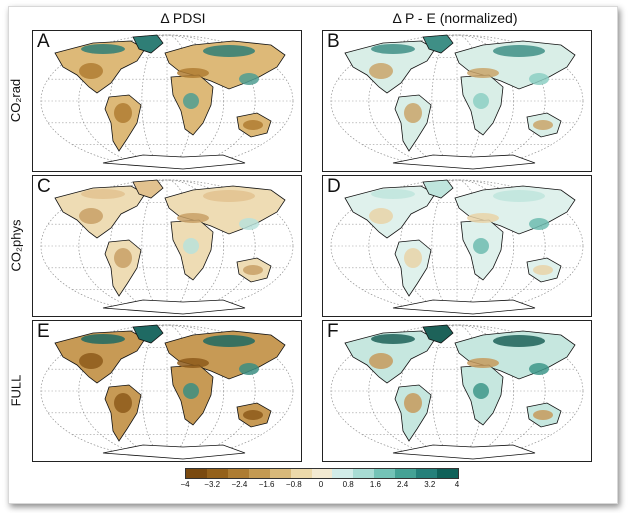 The height and width of the screenshot is (513, 630). I want to click on map-panel-d: D, so click(457, 246).